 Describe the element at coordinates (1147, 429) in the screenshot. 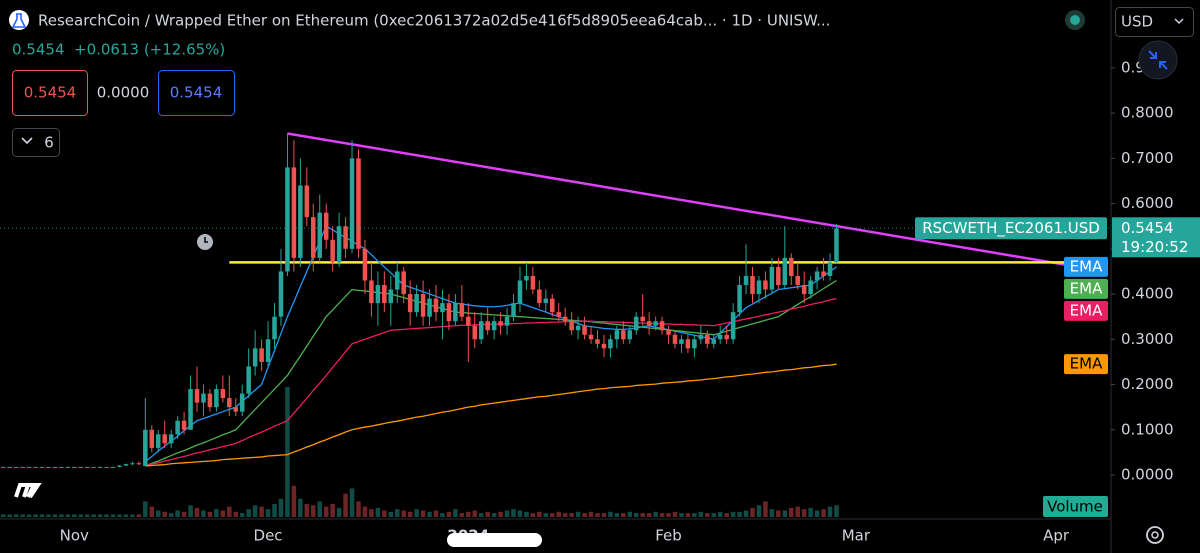

I see `y-tick-label: 0.1000` at that location.